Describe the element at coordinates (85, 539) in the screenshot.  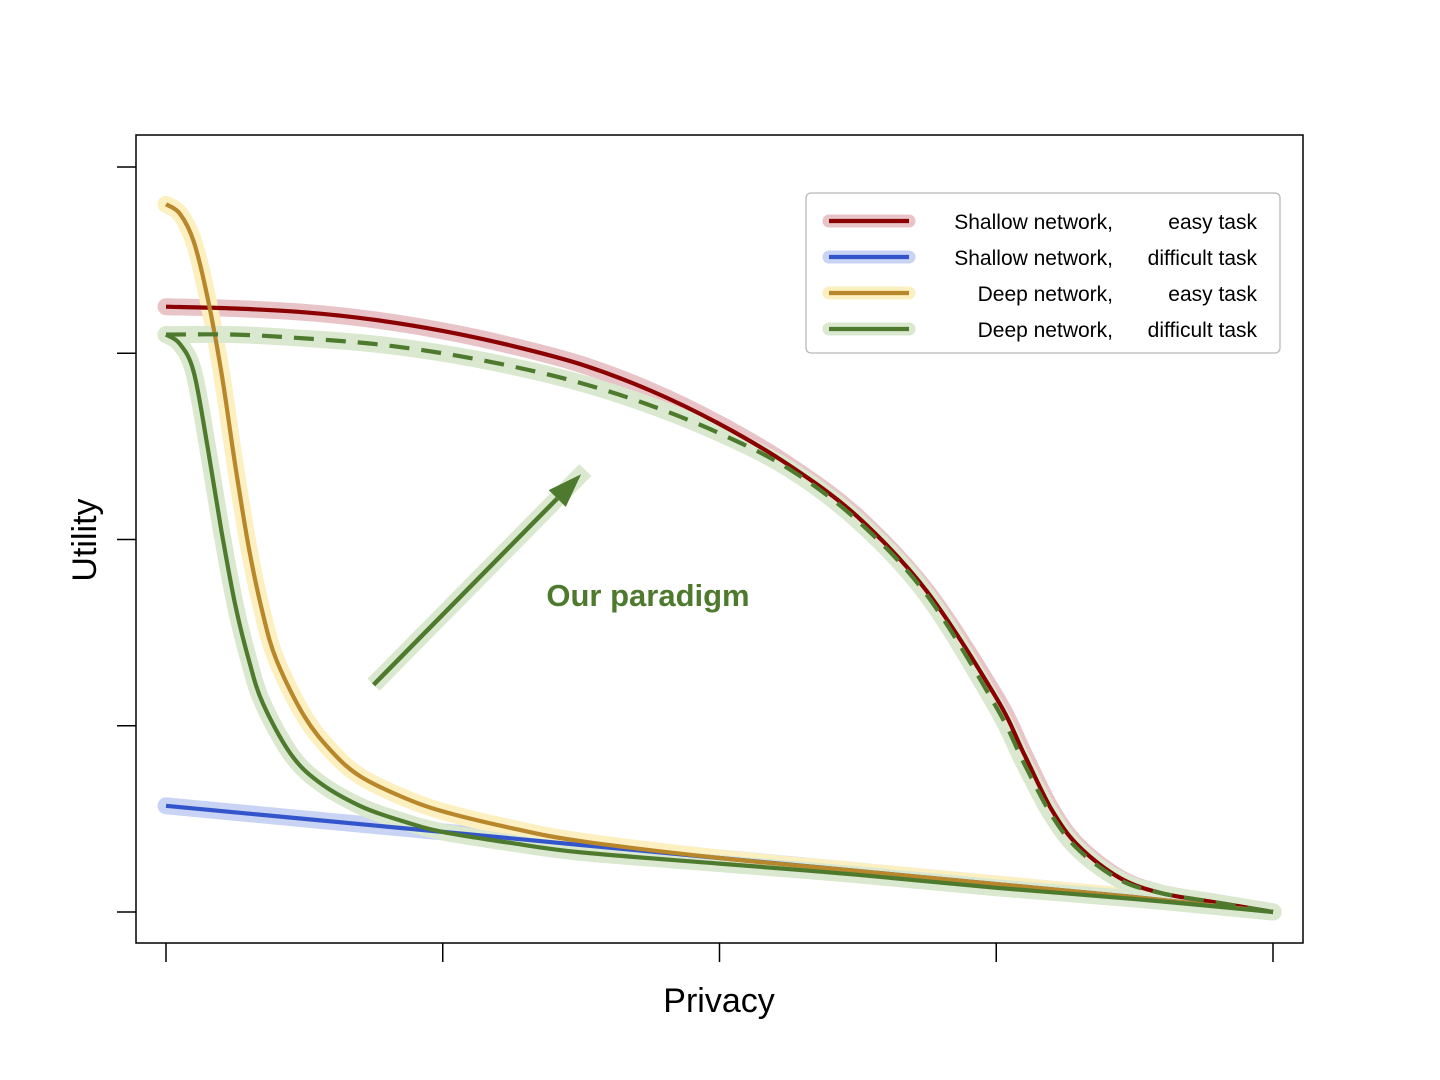
I see `y-axis-label: Utility` at that location.